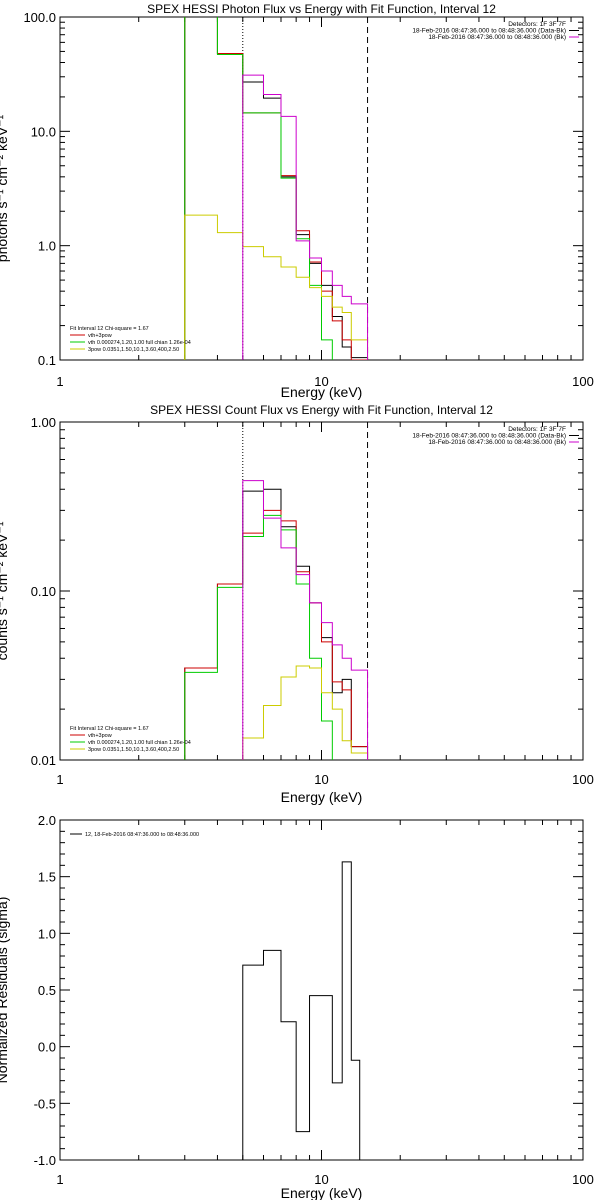  Describe the element at coordinates (5, 590) in the screenshot. I see `y-axis-label: counts s⁻¹ cm⁻² keV⁻¹` at that location.